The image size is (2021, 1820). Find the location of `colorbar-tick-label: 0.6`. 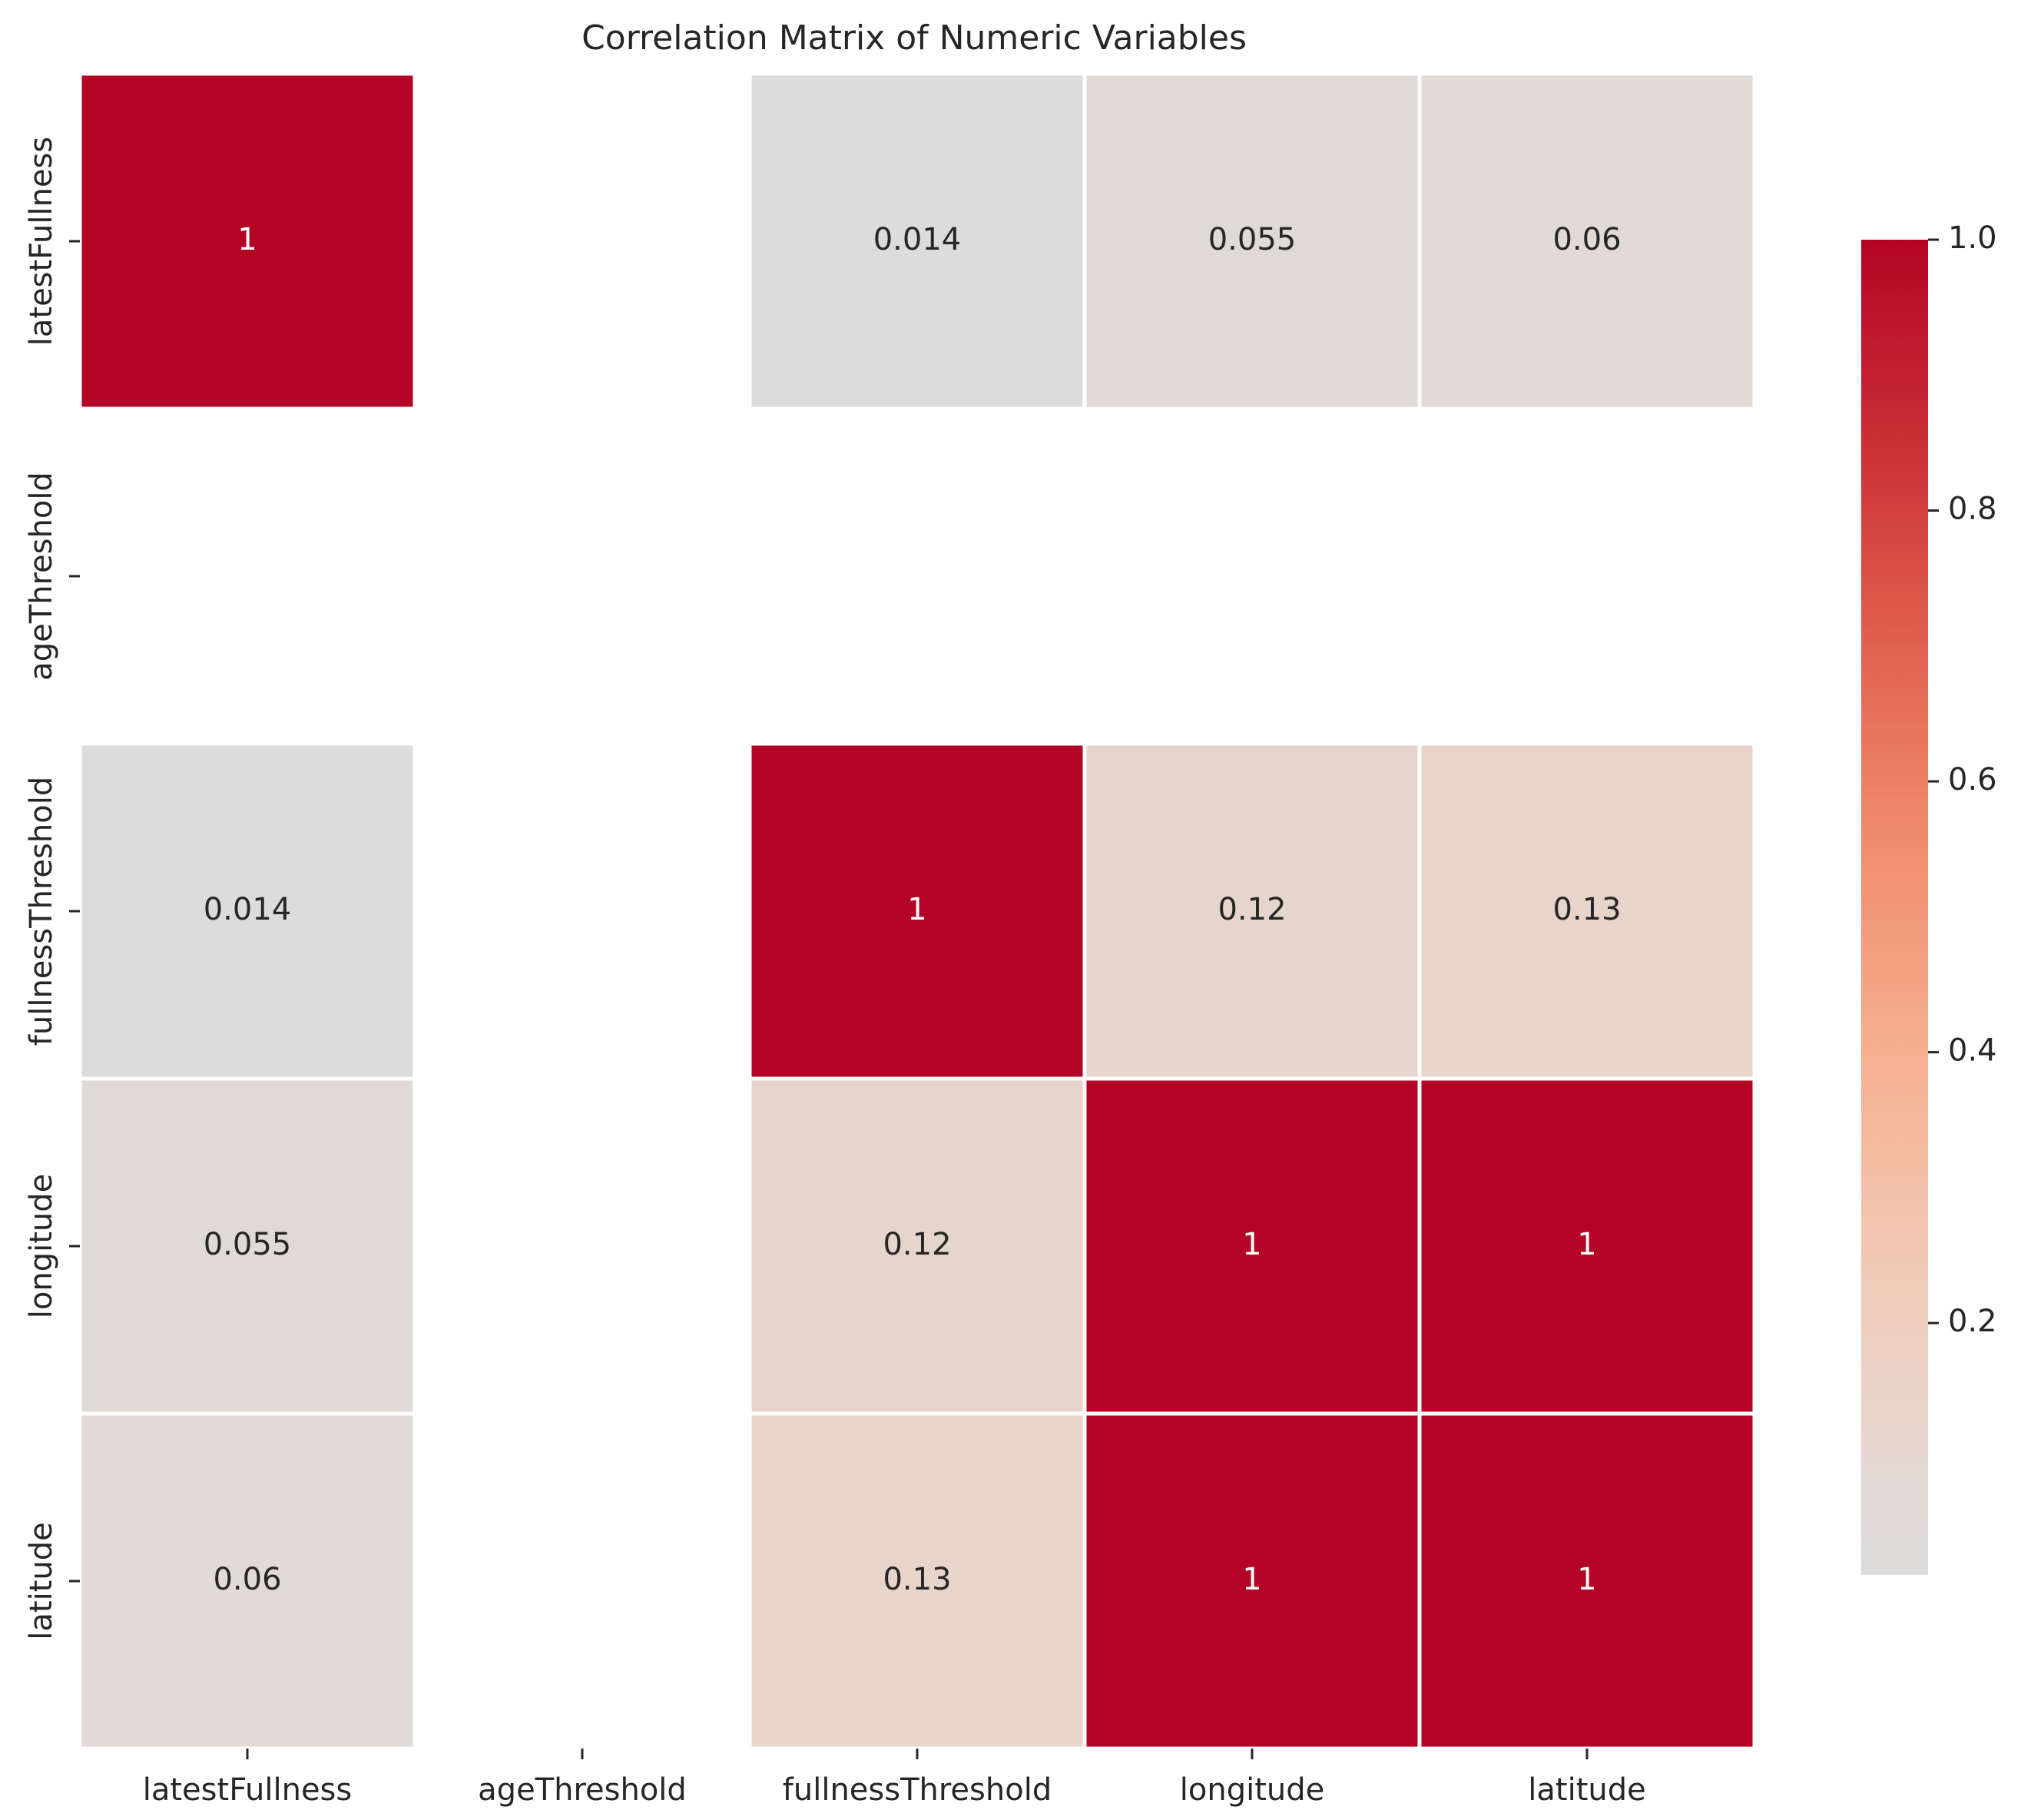

colorbar-tick-label: 0.6 is located at coordinates (1972, 780).